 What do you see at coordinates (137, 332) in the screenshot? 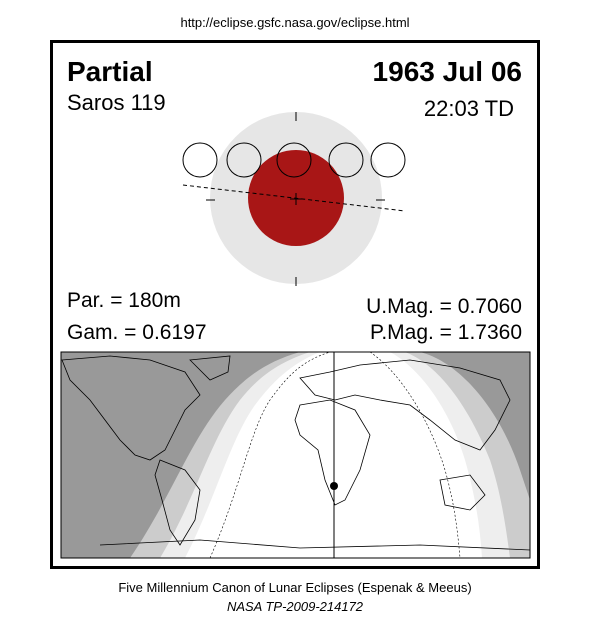
I see `gamma: Gam. = 0.6197` at bounding box center [137, 332].